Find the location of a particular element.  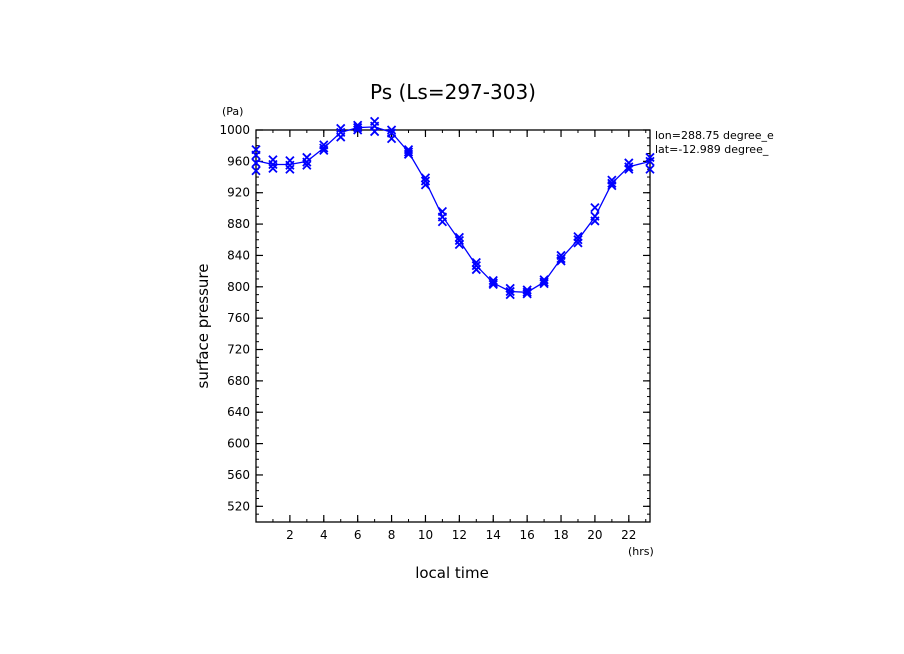

x-tick-label: 22 is located at coordinates (628, 535).